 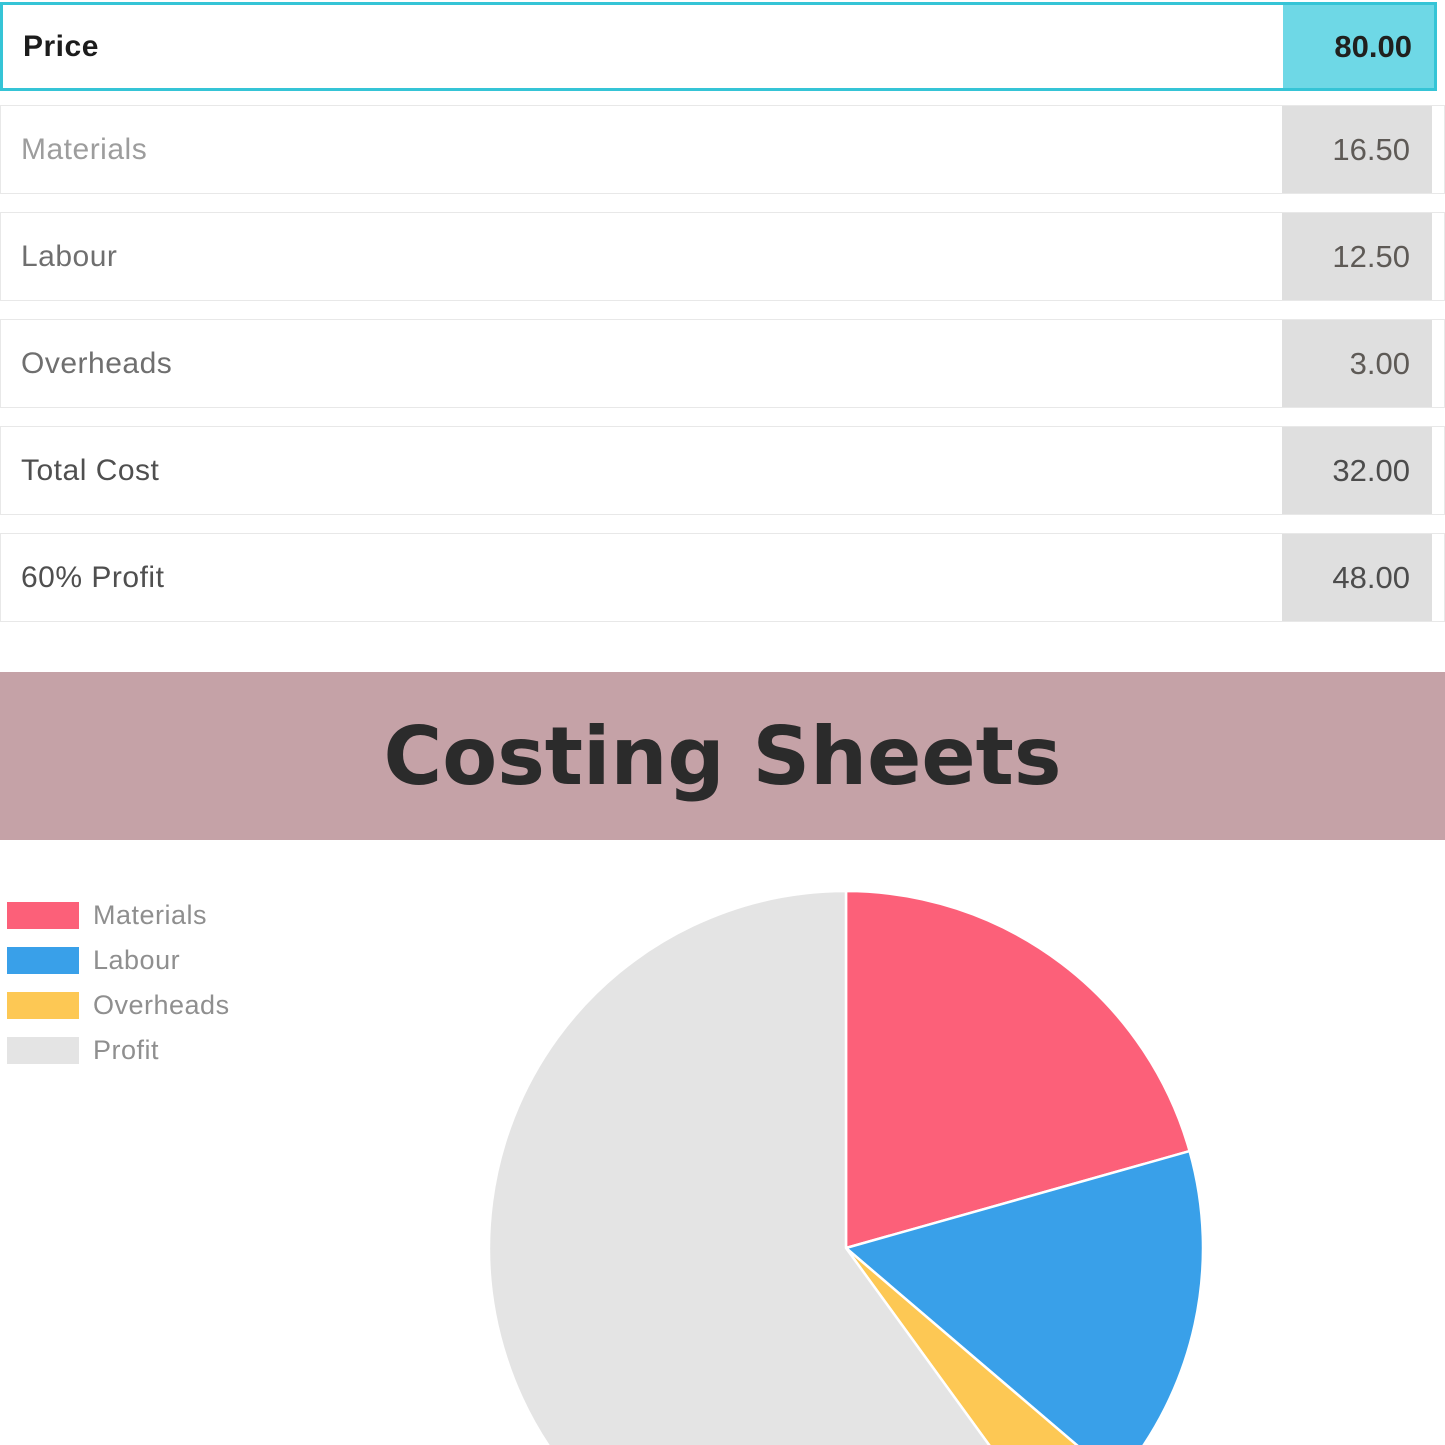 What do you see at coordinates (90, 470) in the screenshot?
I see `row-label-total-cost: Total Cost` at bounding box center [90, 470].